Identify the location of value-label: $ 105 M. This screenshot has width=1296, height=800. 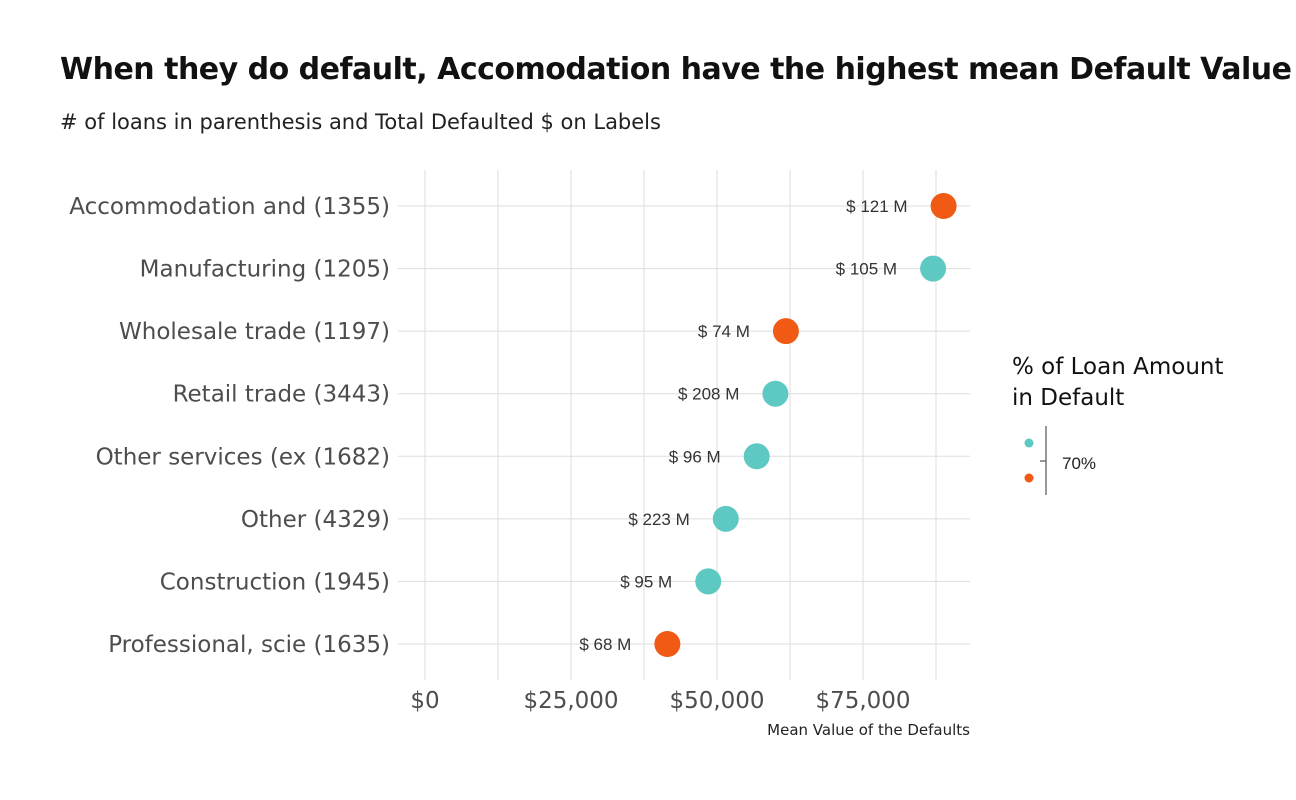
(866, 269).